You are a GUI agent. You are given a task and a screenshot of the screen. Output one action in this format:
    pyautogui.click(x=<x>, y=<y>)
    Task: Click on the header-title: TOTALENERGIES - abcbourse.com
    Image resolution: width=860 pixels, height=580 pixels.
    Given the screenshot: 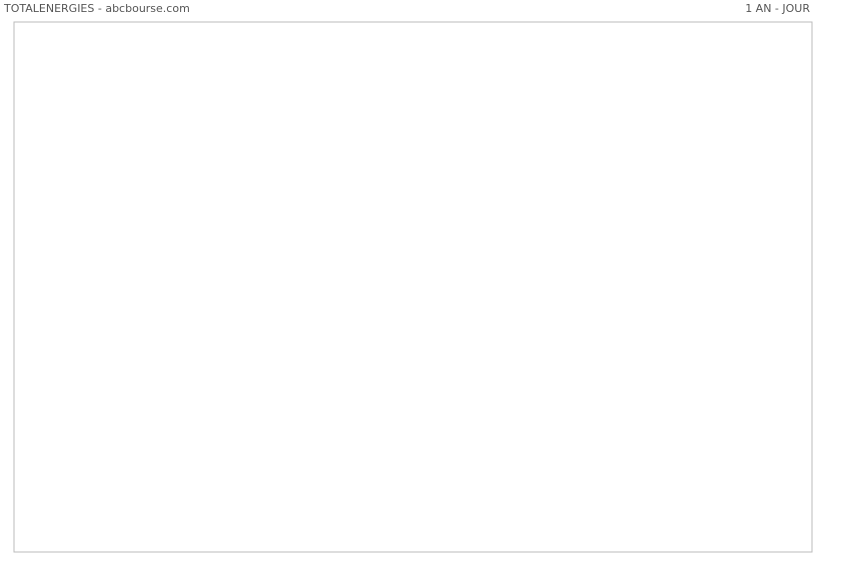 What is the action you would take?
    pyautogui.click(x=96, y=8)
    